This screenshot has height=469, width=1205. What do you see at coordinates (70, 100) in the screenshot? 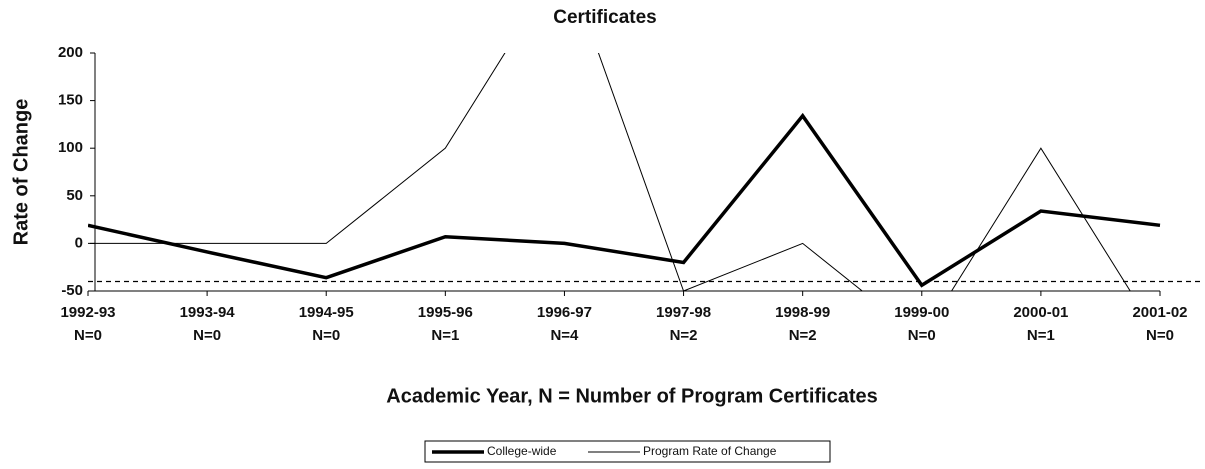
I see `y-tick-label: 150` at bounding box center [70, 100].